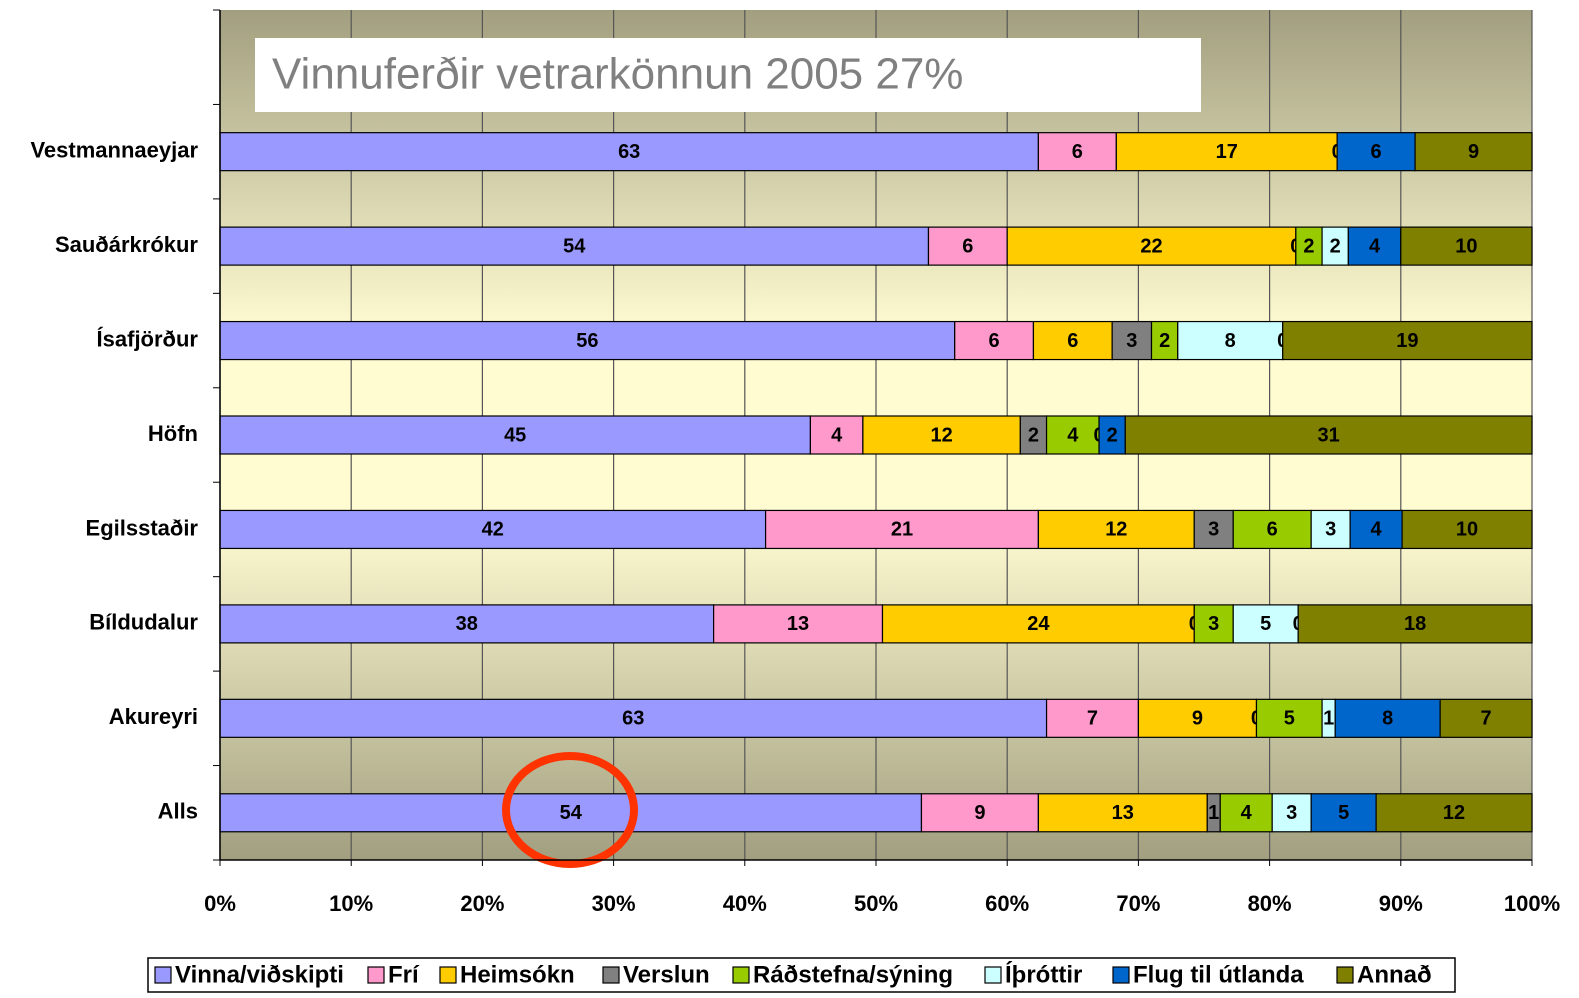  What do you see at coordinates (617, 74) in the screenshot?
I see `chart-title: Vinnuferðir vetrarkönnun 2005 27%` at bounding box center [617, 74].